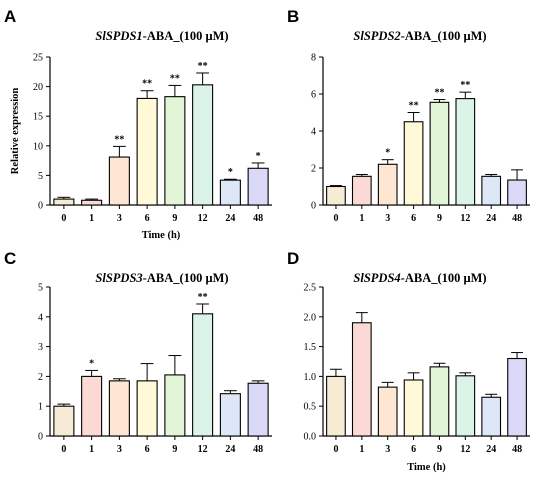 Image resolution: width=550 pixels, height=478 pixels. I want to click on panel-letter: B, so click(293, 16).